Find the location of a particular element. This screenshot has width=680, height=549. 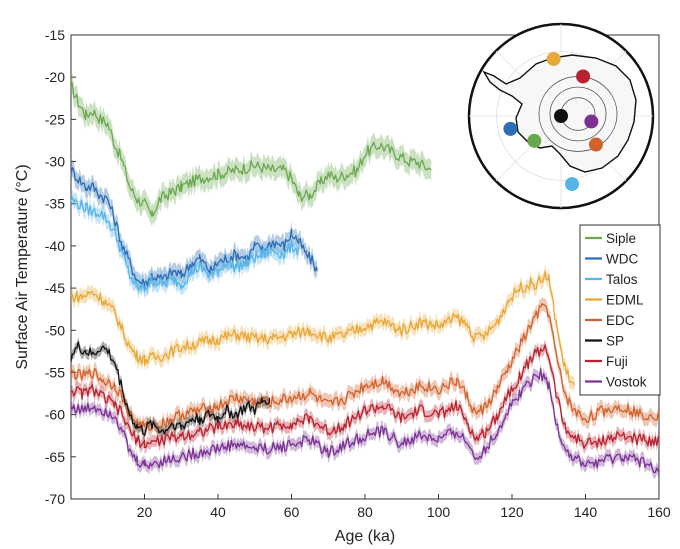

station-marker-siple is located at coordinates (534, 140).